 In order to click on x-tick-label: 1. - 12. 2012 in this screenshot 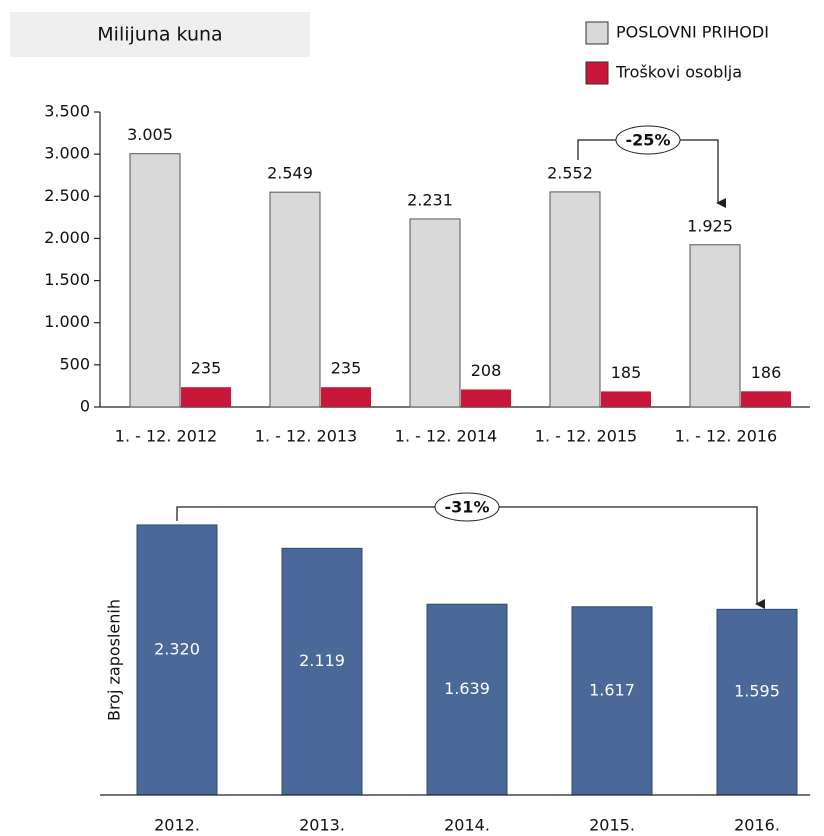, I will do `click(166, 436)`.